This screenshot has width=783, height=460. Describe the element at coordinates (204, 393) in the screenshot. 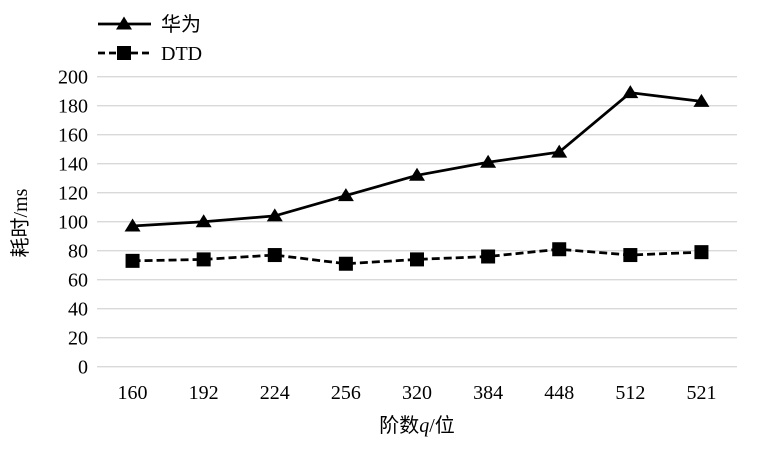

I see `x-tick-label: 192` at that location.